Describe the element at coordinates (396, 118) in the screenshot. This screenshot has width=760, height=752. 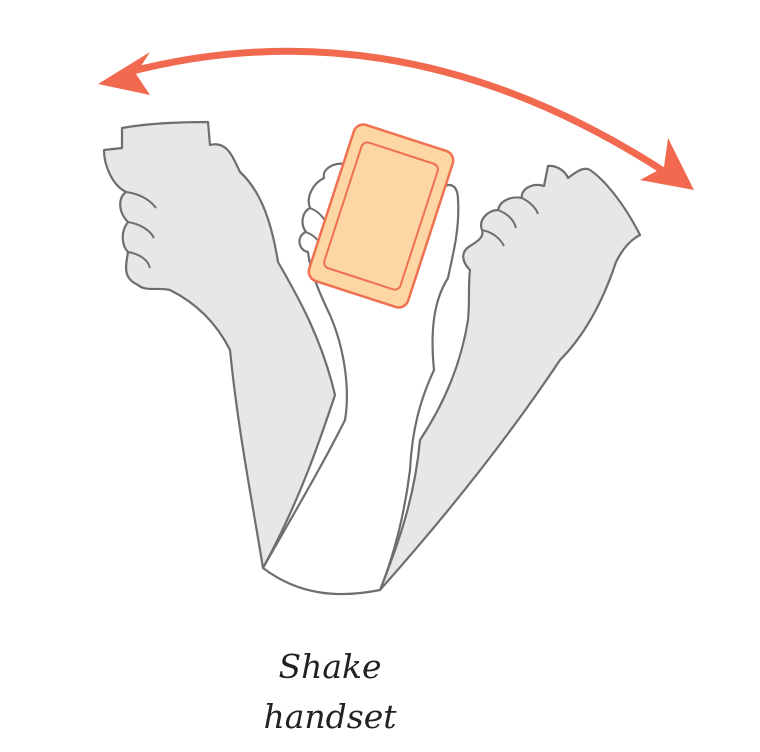
I see `double-arrow-icon` at that location.